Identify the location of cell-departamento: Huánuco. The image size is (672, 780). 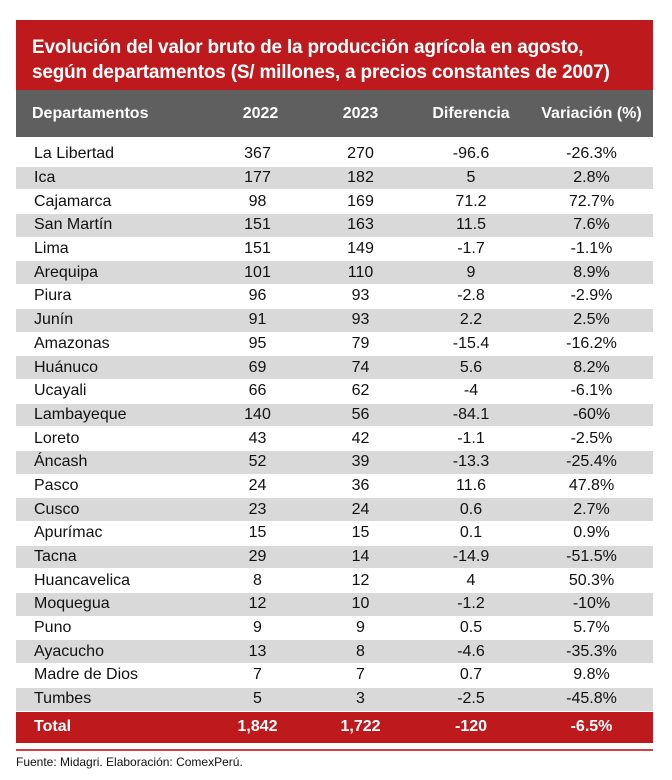
(66, 367).